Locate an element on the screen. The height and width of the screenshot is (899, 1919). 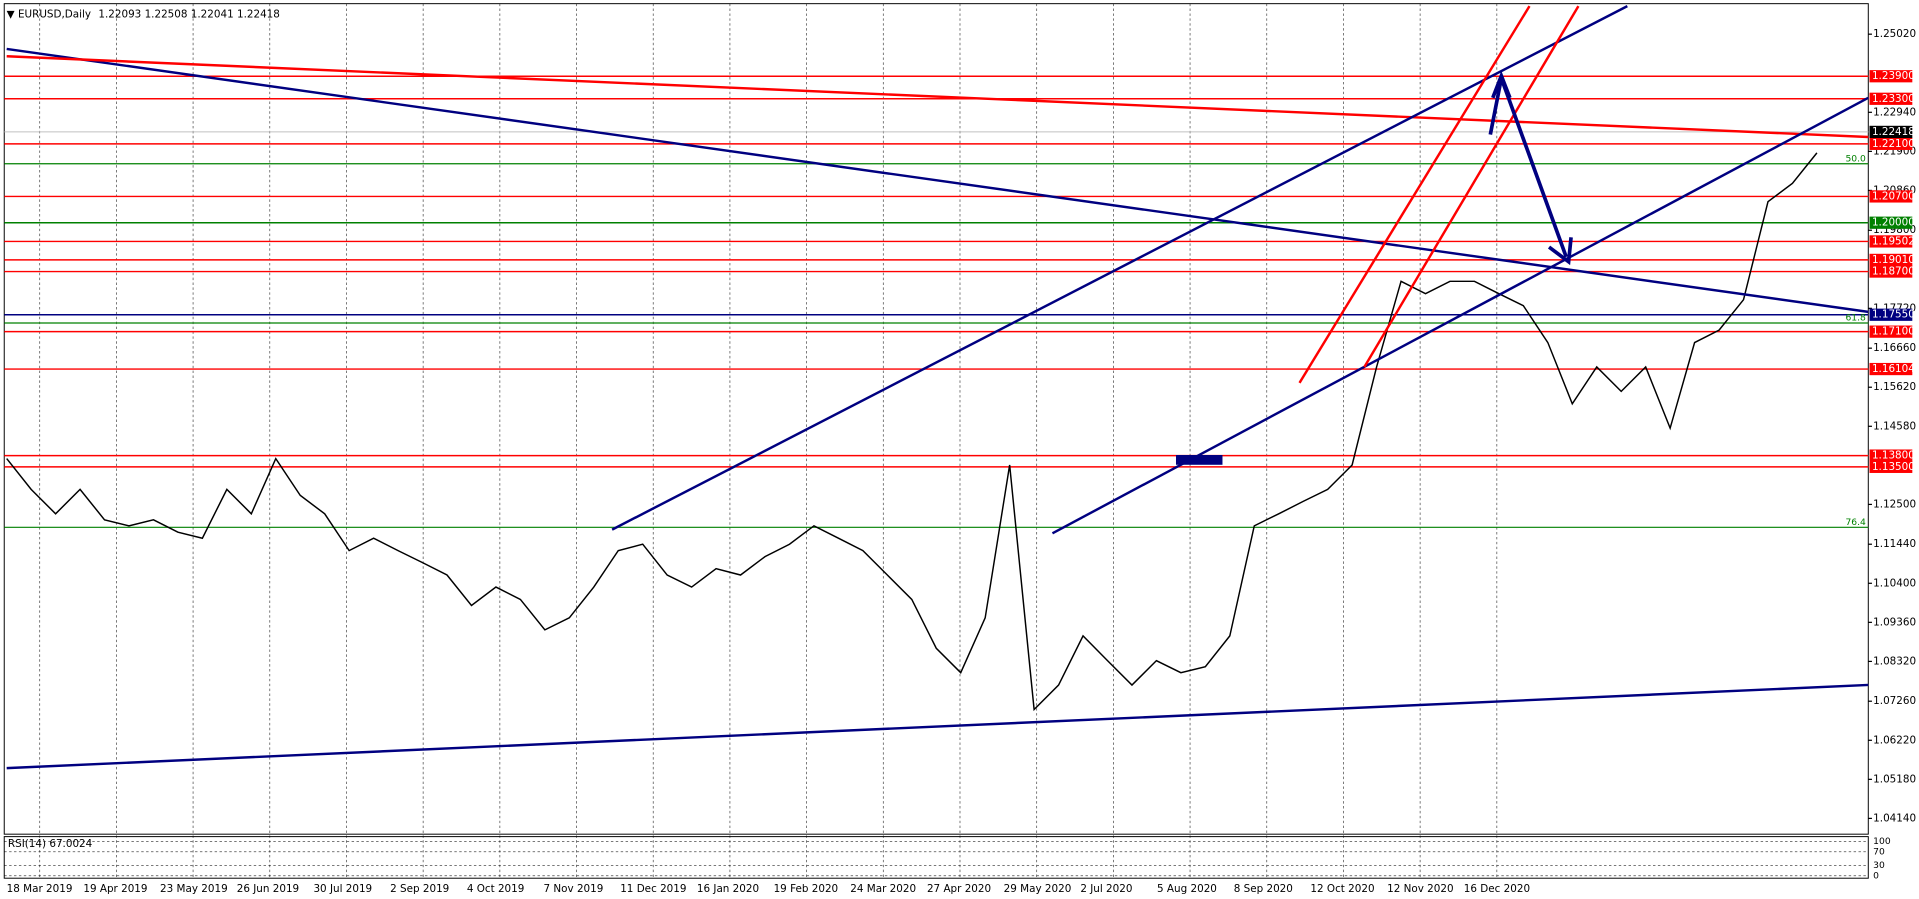
level-label: 1.20000 is located at coordinates (1893, 223).